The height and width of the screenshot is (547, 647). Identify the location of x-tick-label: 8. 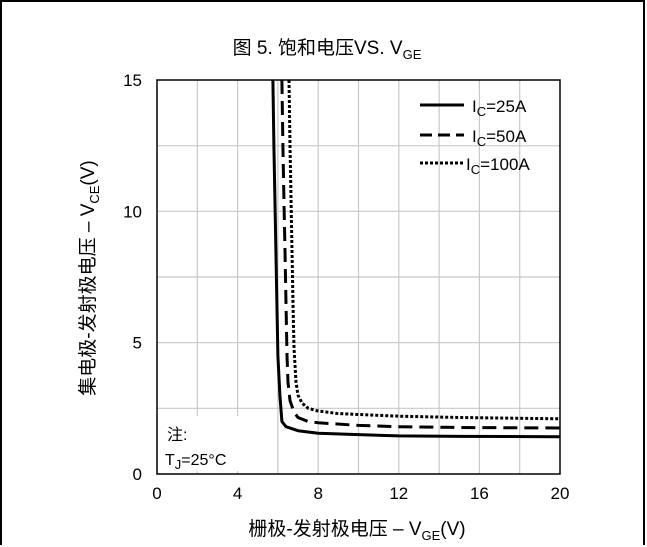
(317, 493).